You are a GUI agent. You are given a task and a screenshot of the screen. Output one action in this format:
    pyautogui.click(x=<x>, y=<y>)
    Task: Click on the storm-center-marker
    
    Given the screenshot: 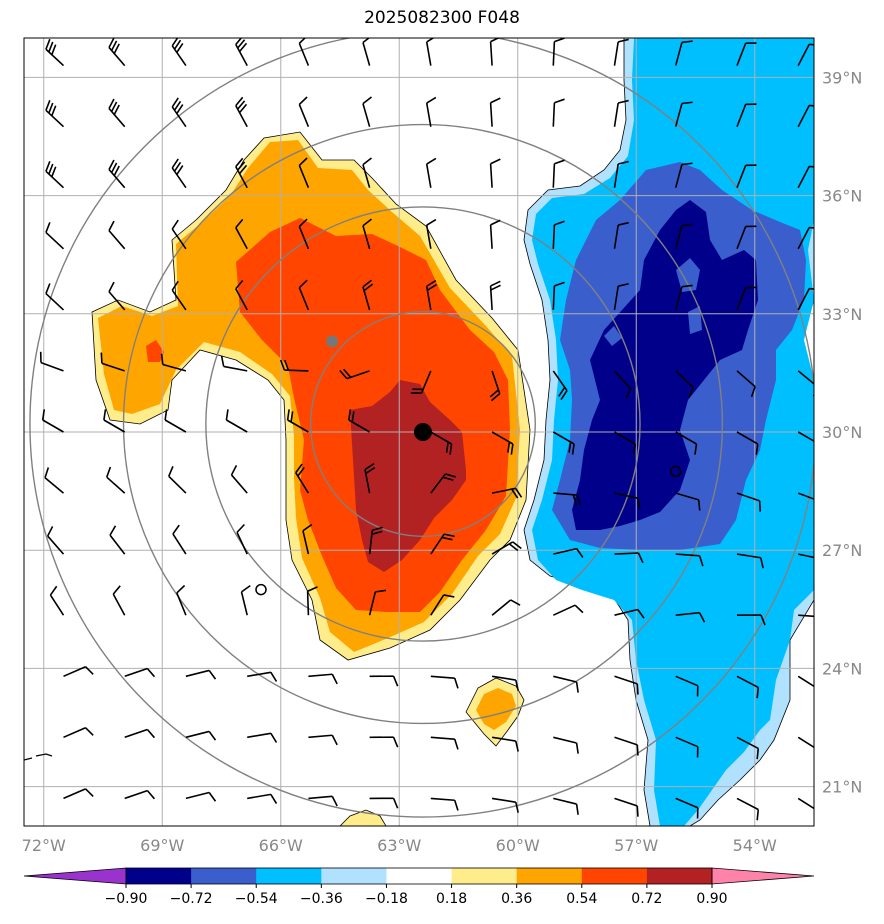 What is the action you would take?
    pyautogui.click(x=422, y=432)
    